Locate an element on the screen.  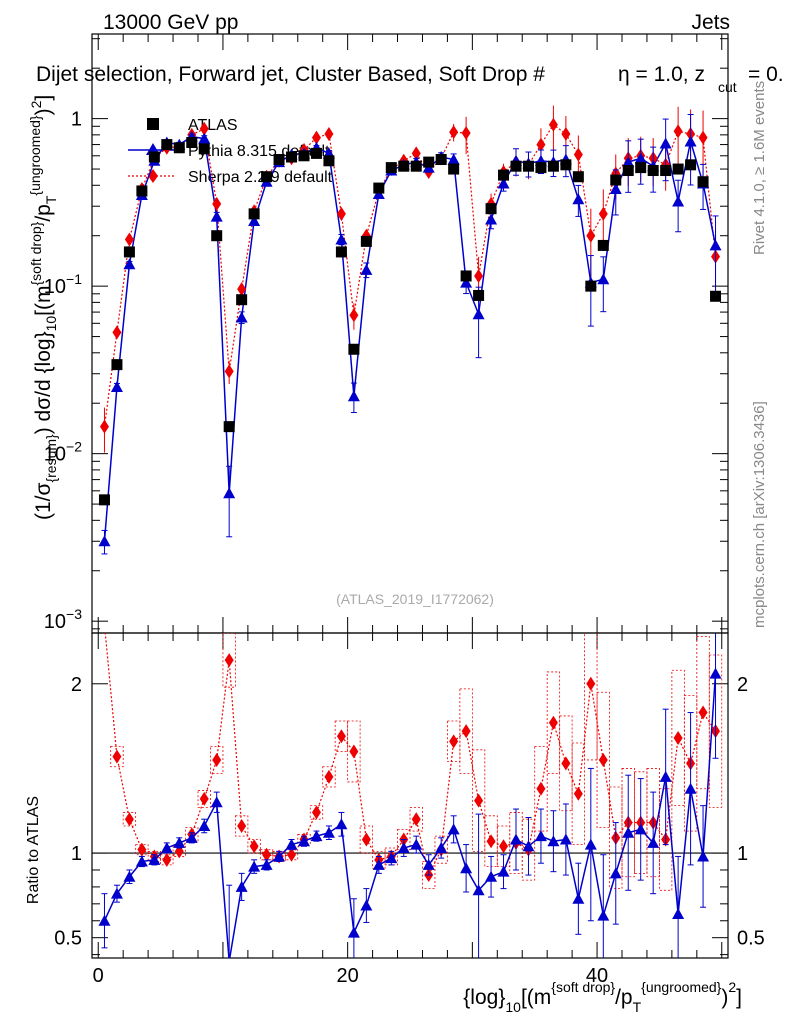
legend-sherpa-label: Sherpa 2.2.9 default is located at coordinates (260, 177).